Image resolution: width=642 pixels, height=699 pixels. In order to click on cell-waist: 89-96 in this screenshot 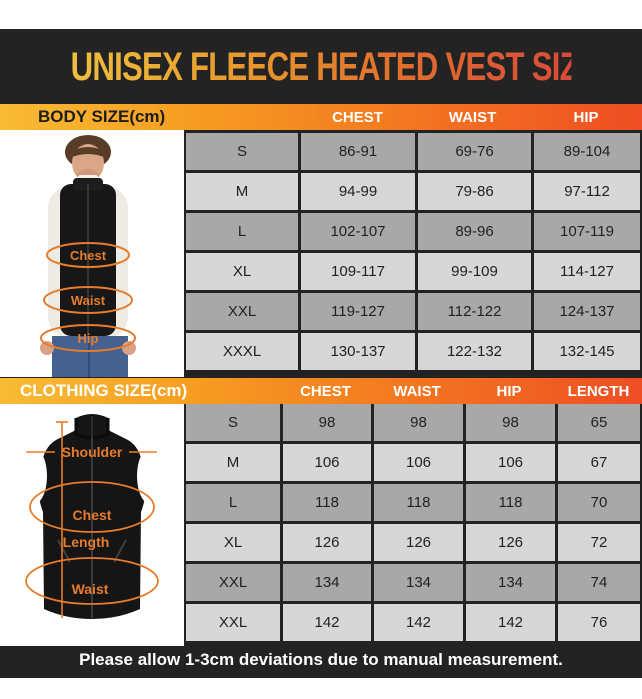, I will do `click(474, 231)`.